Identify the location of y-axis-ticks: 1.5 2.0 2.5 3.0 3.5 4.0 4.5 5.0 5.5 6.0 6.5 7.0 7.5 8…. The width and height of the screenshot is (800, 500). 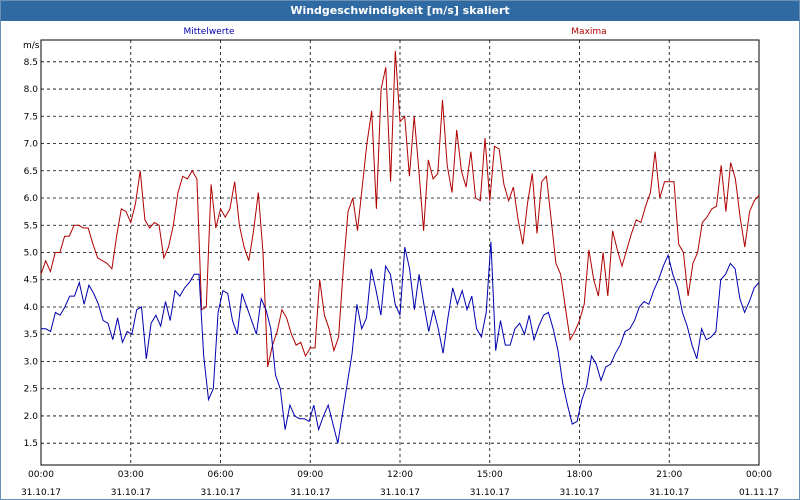
(31, 253).